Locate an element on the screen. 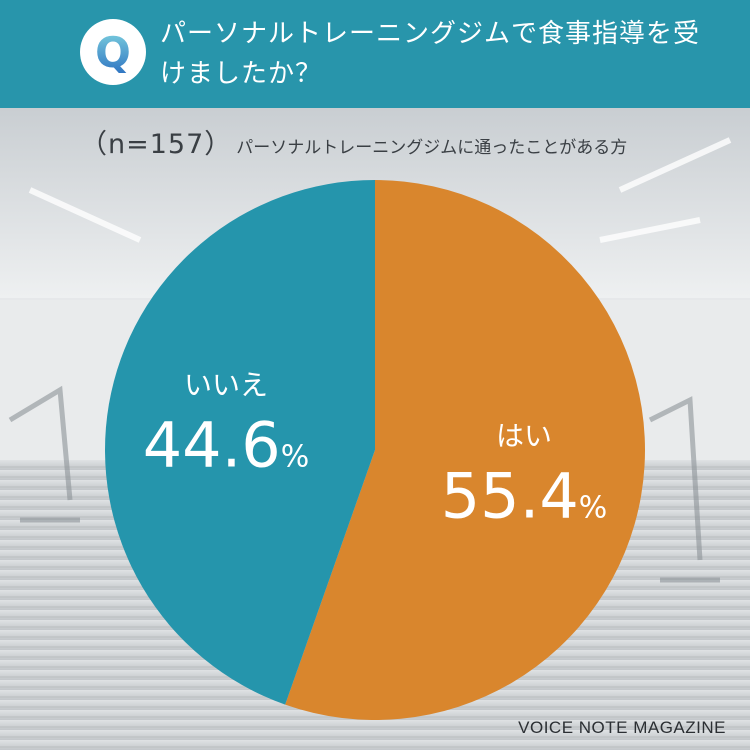 Image resolution: width=750 pixels, height=750 pixels. question-header: Q パーソナルトレーニングジムで食事指導を受けましたか？ is located at coordinates (375, 54).